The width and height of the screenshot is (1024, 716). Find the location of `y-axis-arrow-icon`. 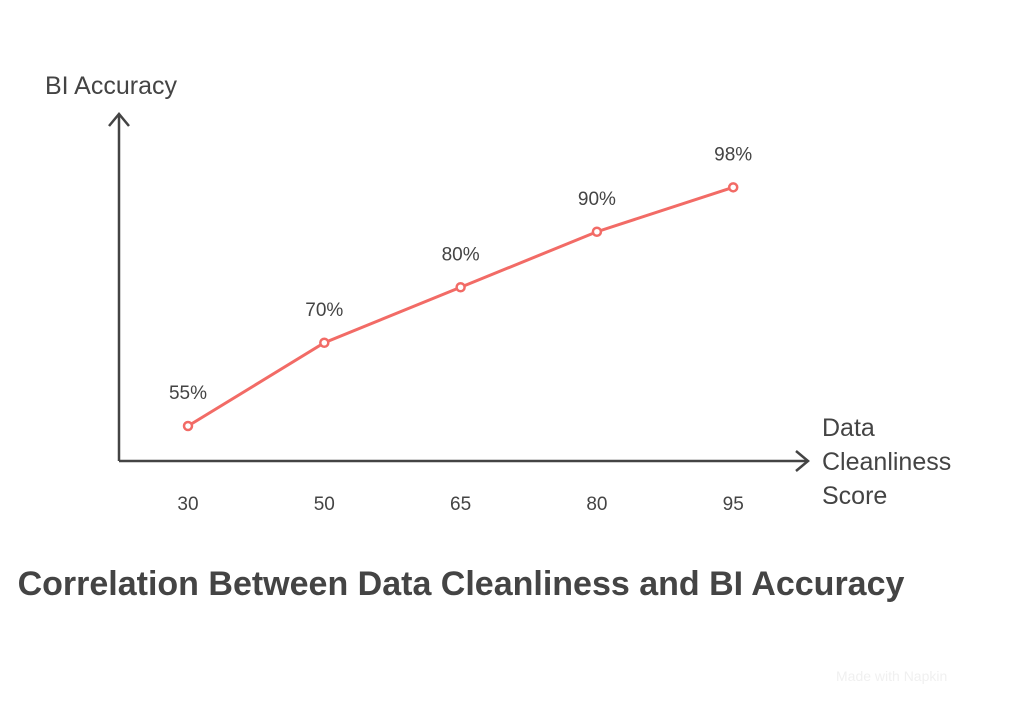

y-axis-arrow-icon is located at coordinates (119, 119).